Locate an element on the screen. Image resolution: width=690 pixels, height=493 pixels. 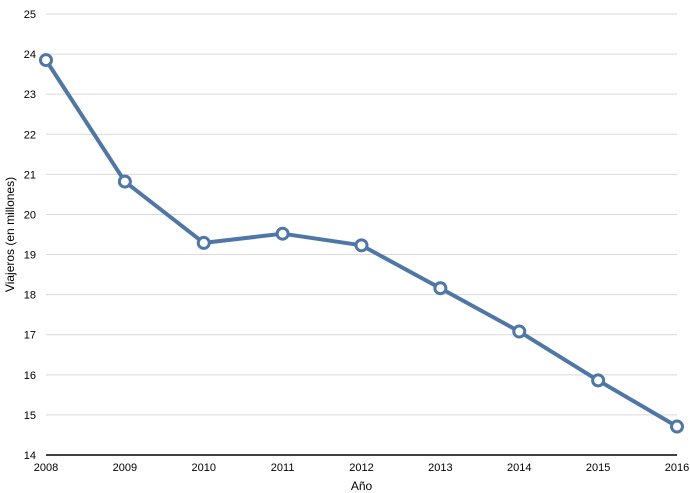
y-tick-label: 16 is located at coordinates (30, 376).